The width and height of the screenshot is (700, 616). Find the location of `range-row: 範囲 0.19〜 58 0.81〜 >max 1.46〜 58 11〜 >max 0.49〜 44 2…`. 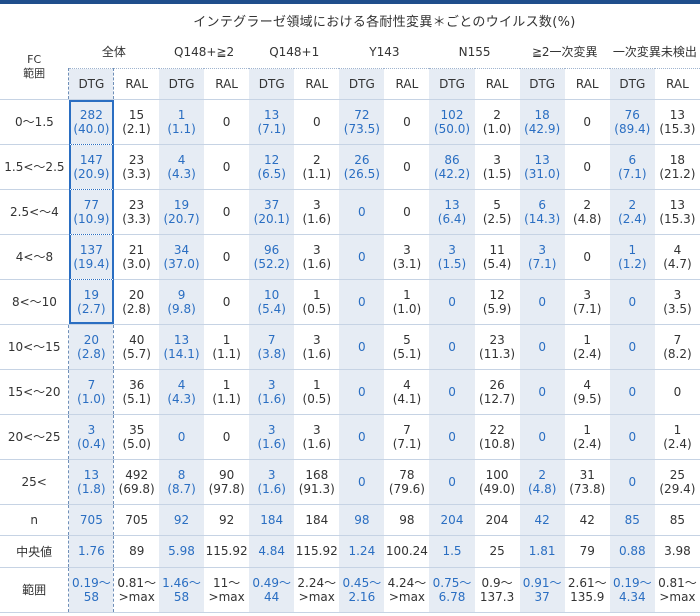

range-row: 範囲 0.19〜 58 0.81〜 >max 1.46〜 58 11〜 >max 0.49〜 44 2… is located at coordinates (350, 590).